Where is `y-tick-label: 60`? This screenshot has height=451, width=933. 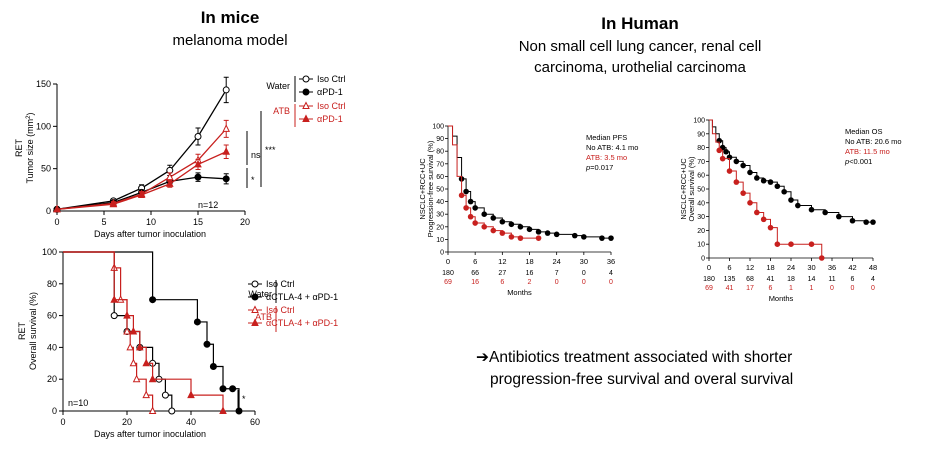 y-tick-label: 60 is located at coordinates (52, 316).